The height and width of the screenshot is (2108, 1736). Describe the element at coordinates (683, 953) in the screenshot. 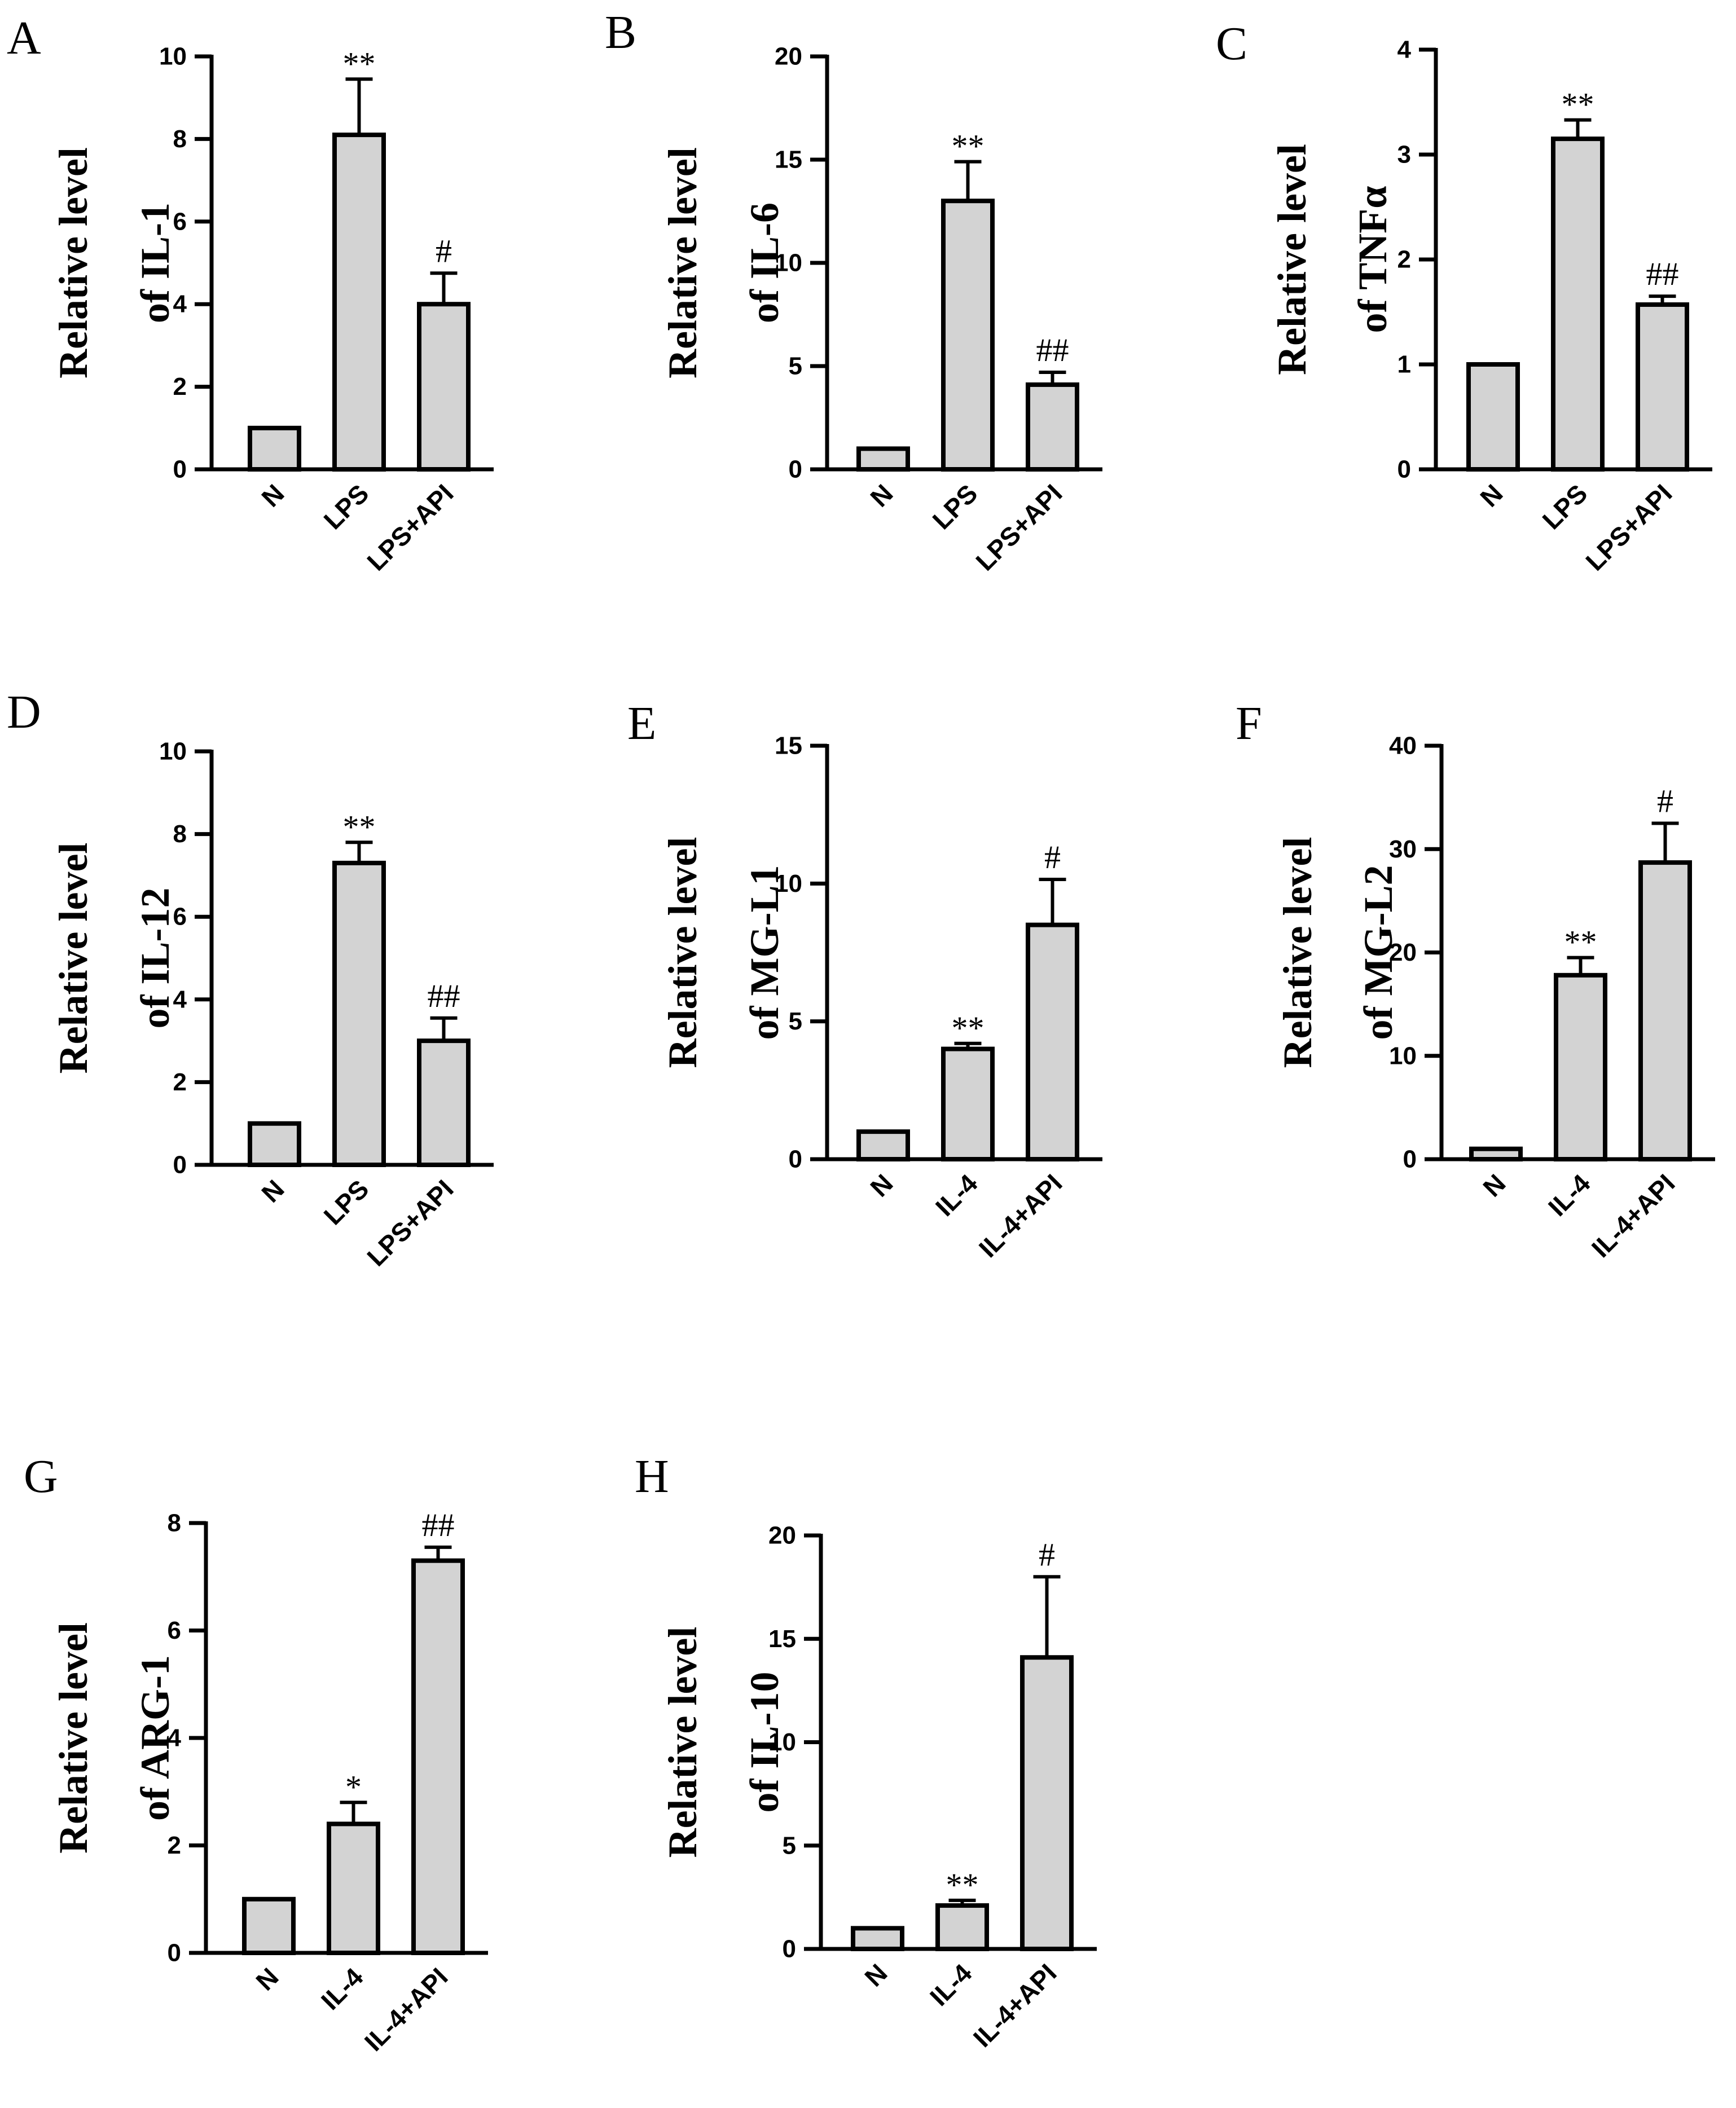

I see `y-axis-label-e-1: Relative level` at that location.